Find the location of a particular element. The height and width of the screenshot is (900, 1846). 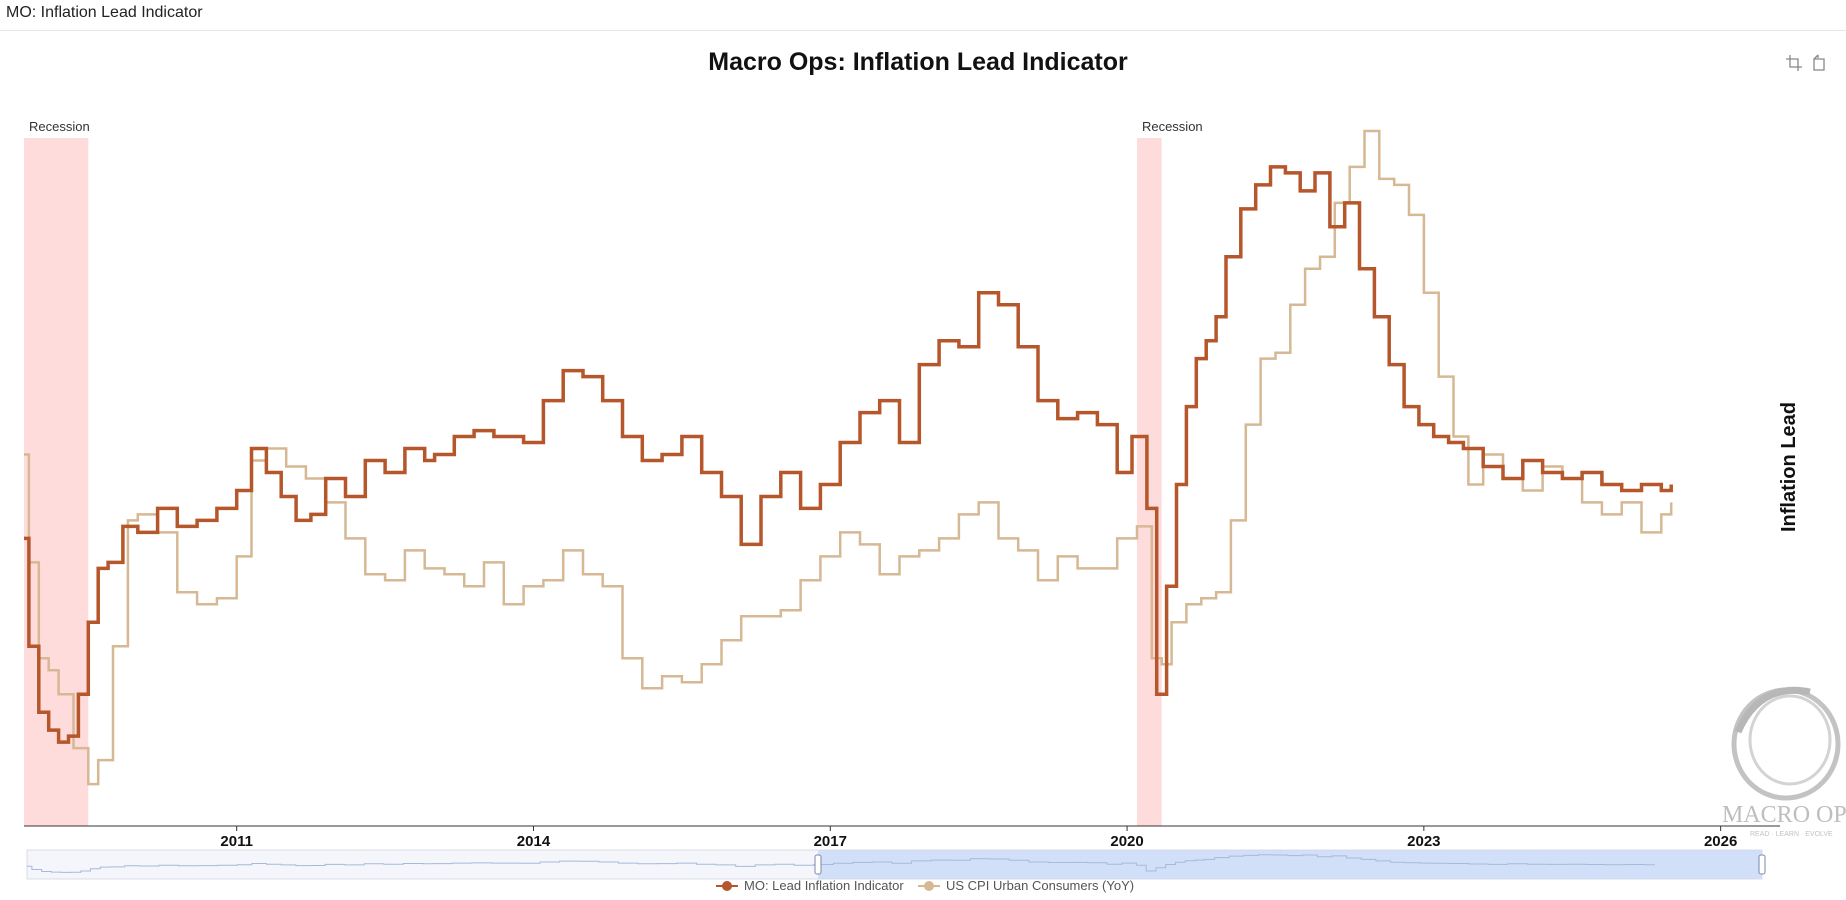

legend-marker-lead is located at coordinates (727, 886).